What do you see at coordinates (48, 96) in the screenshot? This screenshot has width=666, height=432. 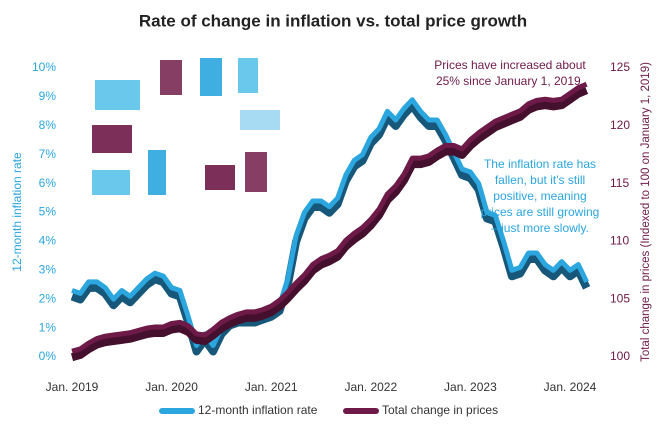 I see `y-tick-label: 9%` at bounding box center [48, 96].